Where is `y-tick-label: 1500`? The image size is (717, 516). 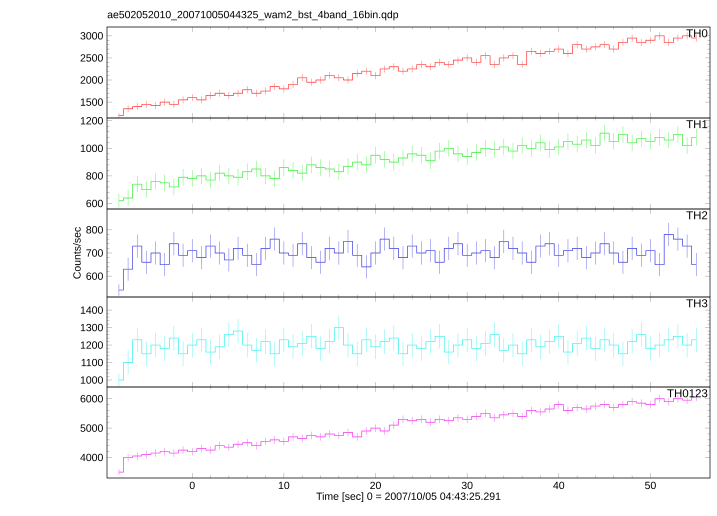
y-tick-label: 1500 is located at coordinates (91, 102).